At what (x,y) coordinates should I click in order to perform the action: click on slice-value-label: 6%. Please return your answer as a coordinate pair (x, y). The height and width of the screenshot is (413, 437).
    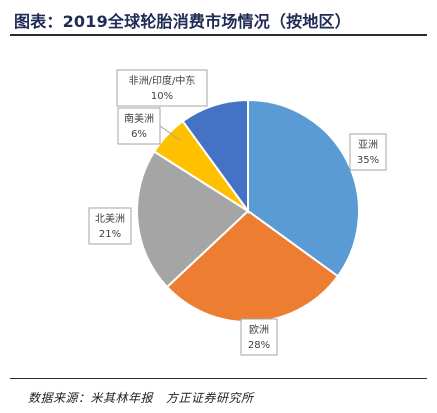
    Looking at the image, I should click on (139, 134).